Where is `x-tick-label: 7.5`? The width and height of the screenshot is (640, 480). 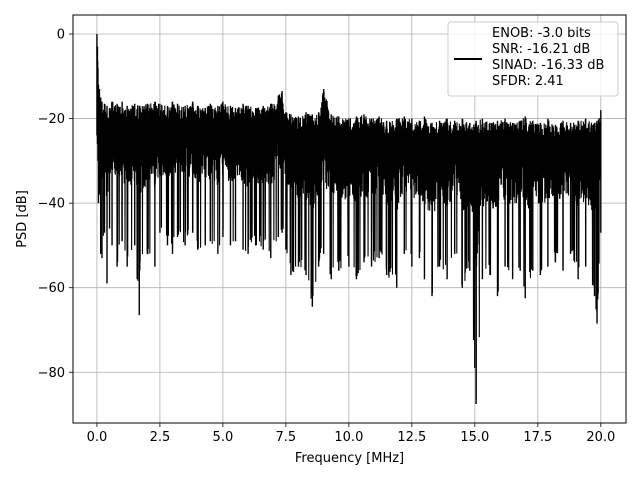 x-tick-label: 7.5 is located at coordinates (286, 437).